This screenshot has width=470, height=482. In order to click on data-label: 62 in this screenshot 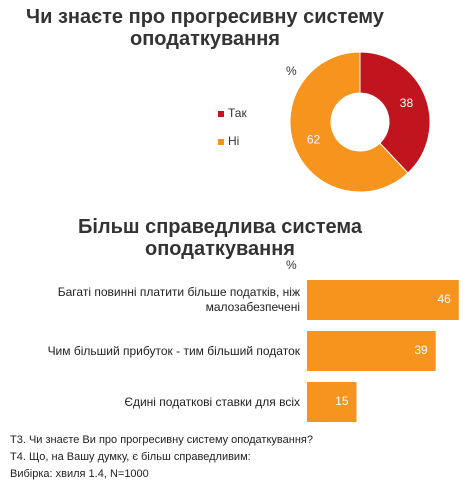, I will do `click(314, 140)`.